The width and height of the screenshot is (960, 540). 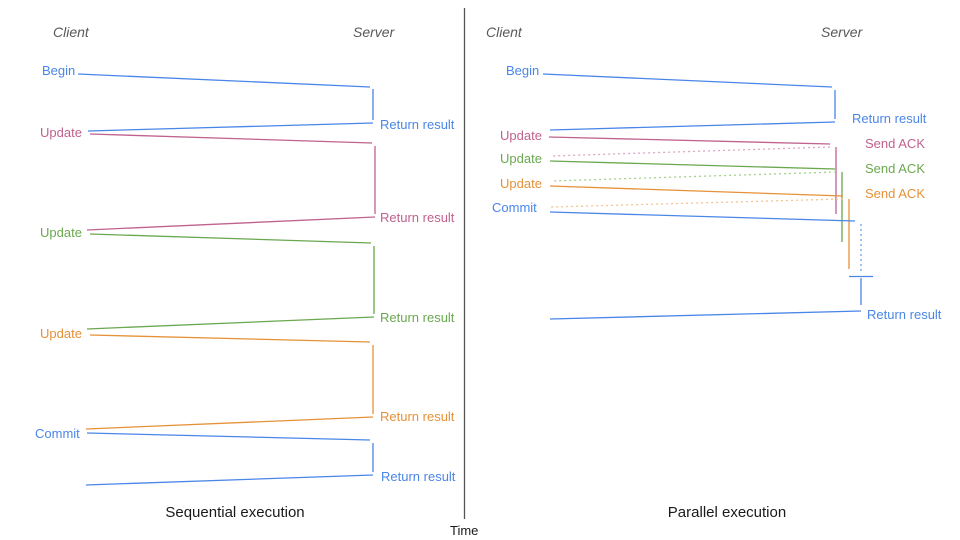 What do you see at coordinates (59, 70) in the screenshot?
I see `seq-begin-label: Begin` at bounding box center [59, 70].